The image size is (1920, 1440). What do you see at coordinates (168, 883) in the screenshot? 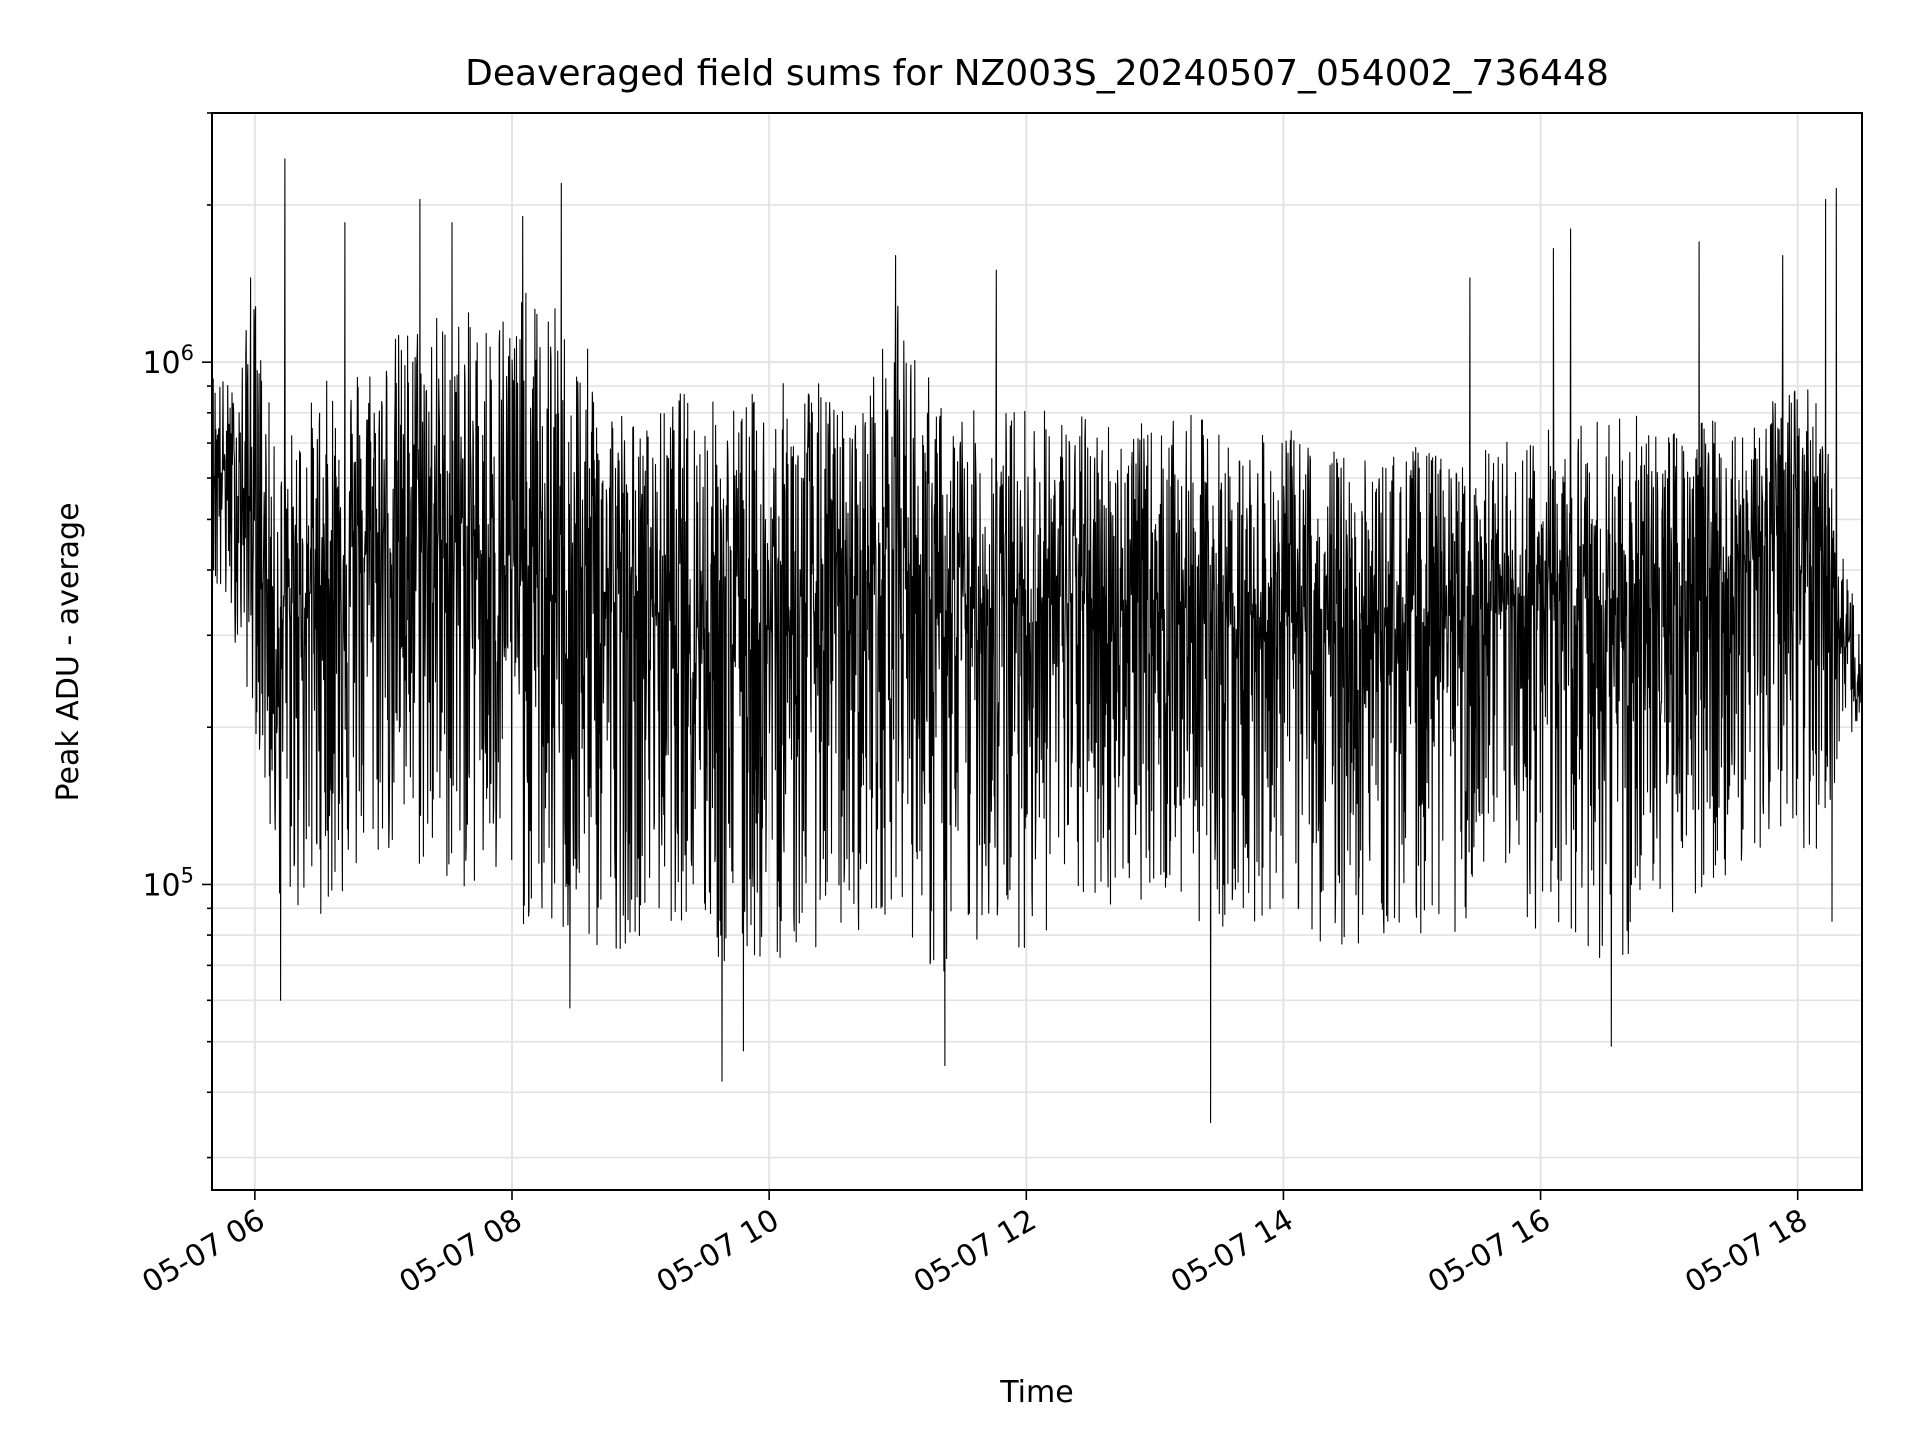
I see `y-tick-label: 10⁵` at bounding box center [168, 883].